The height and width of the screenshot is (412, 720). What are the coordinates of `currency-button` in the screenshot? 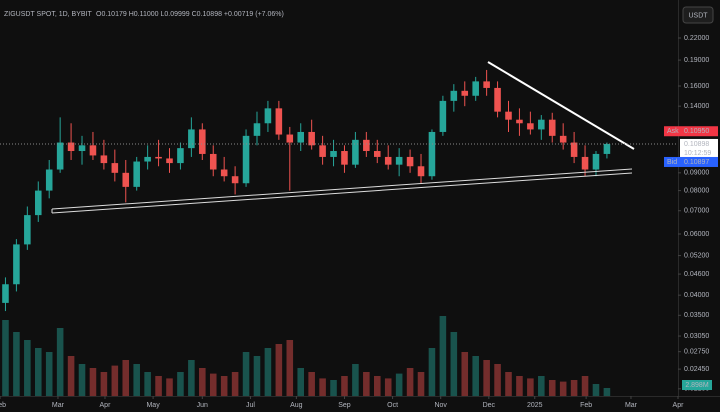 It's located at (698, 15).